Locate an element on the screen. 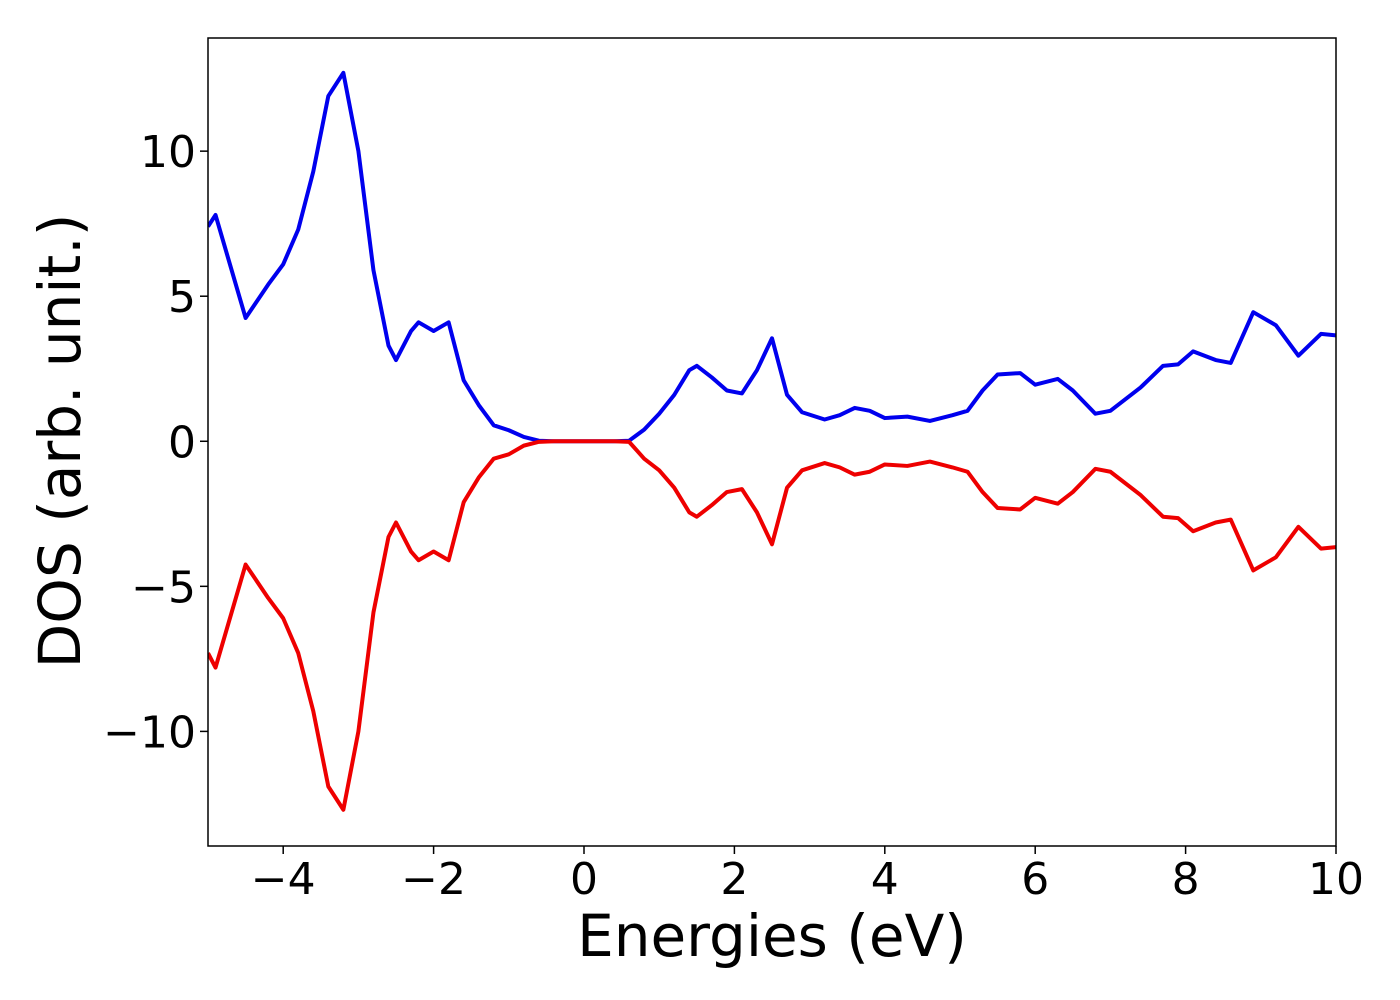 Image resolution: width=1400 pixels, height=1000 pixels. x-tick-label: 4 is located at coordinates (885, 879).